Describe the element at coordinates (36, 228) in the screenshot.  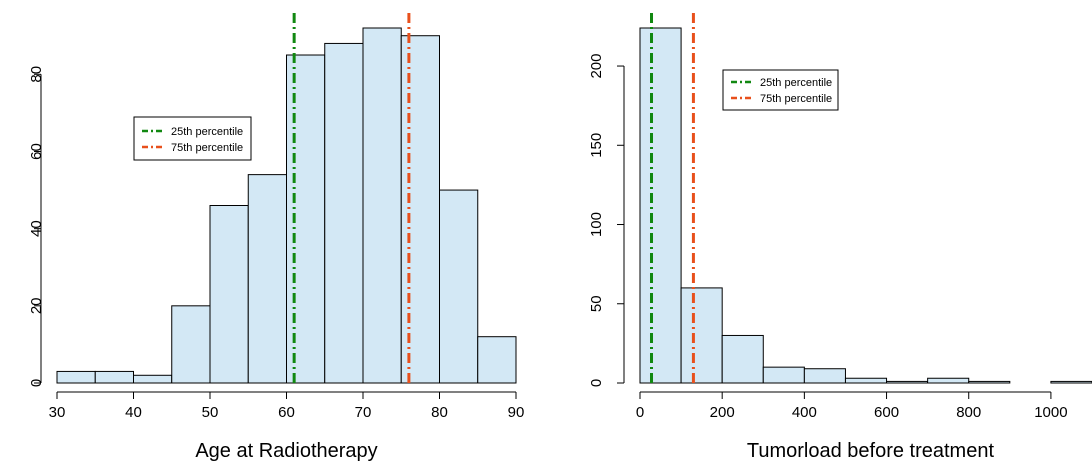
I see `chart-1-y-tick-label: 40` at that location.